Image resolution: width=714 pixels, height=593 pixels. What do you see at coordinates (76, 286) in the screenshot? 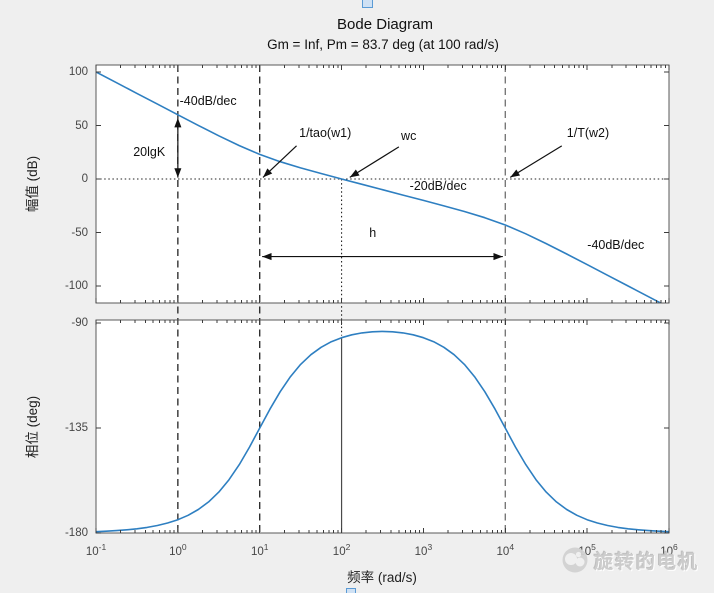
I see `magnitude-y-tick-label: -100` at bounding box center [76, 286].